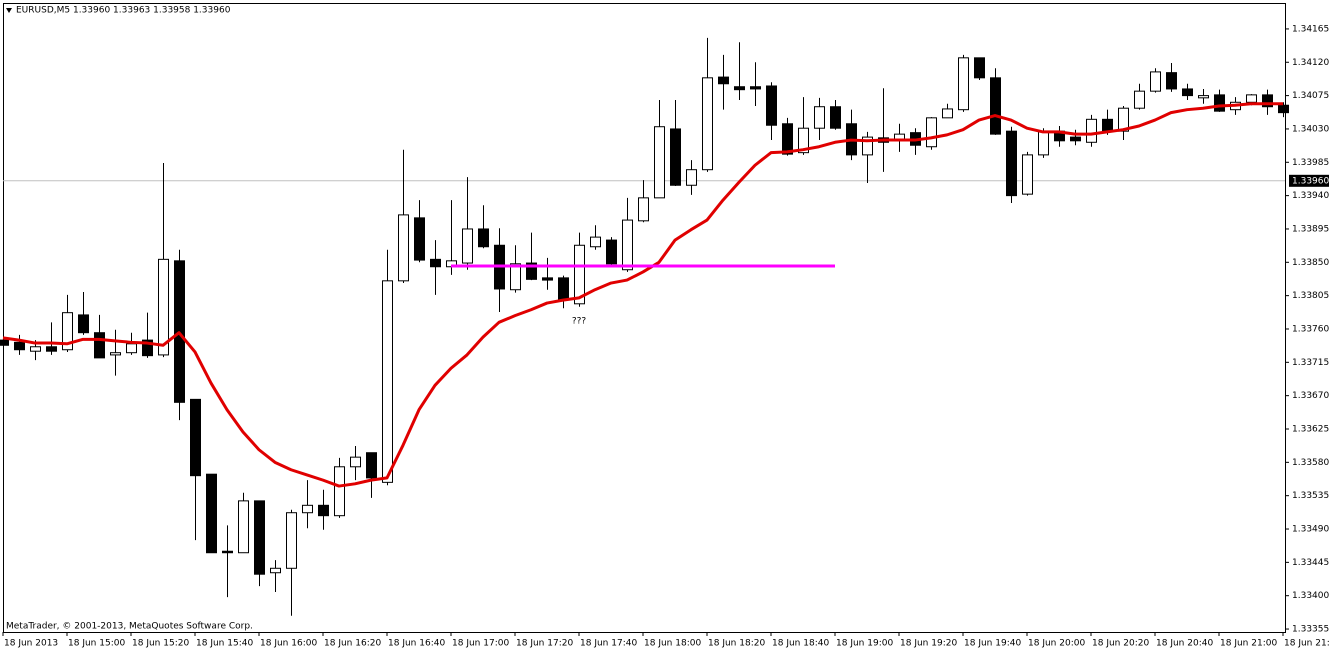 This screenshot has height=652, width=1329. Describe the element at coordinates (1310, 296) in the screenshot. I see `y-tick-label: 1.33805` at that location.